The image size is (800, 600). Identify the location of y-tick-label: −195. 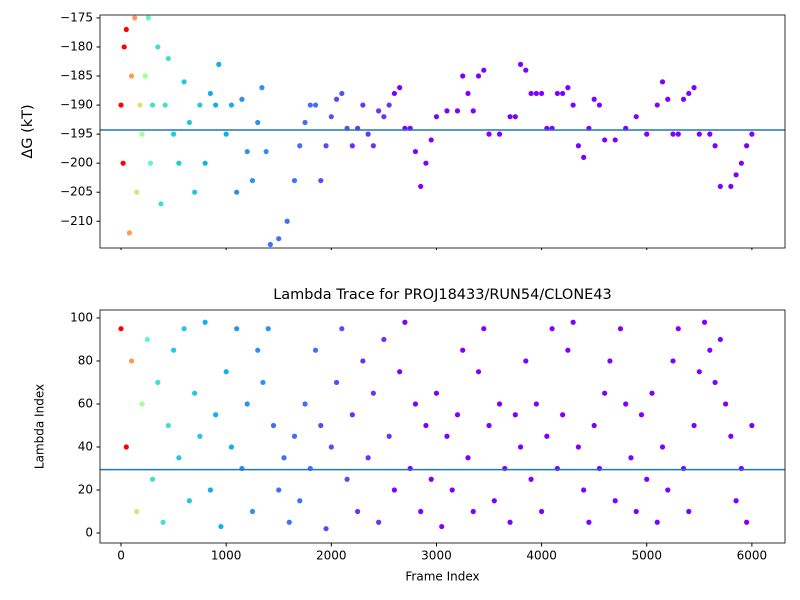
(76, 134).